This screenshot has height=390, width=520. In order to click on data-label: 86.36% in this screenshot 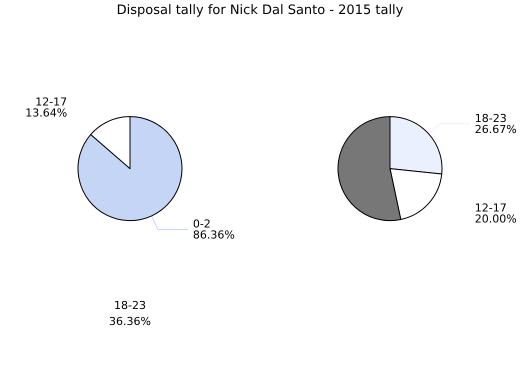, I will do `click(213, 235)`.